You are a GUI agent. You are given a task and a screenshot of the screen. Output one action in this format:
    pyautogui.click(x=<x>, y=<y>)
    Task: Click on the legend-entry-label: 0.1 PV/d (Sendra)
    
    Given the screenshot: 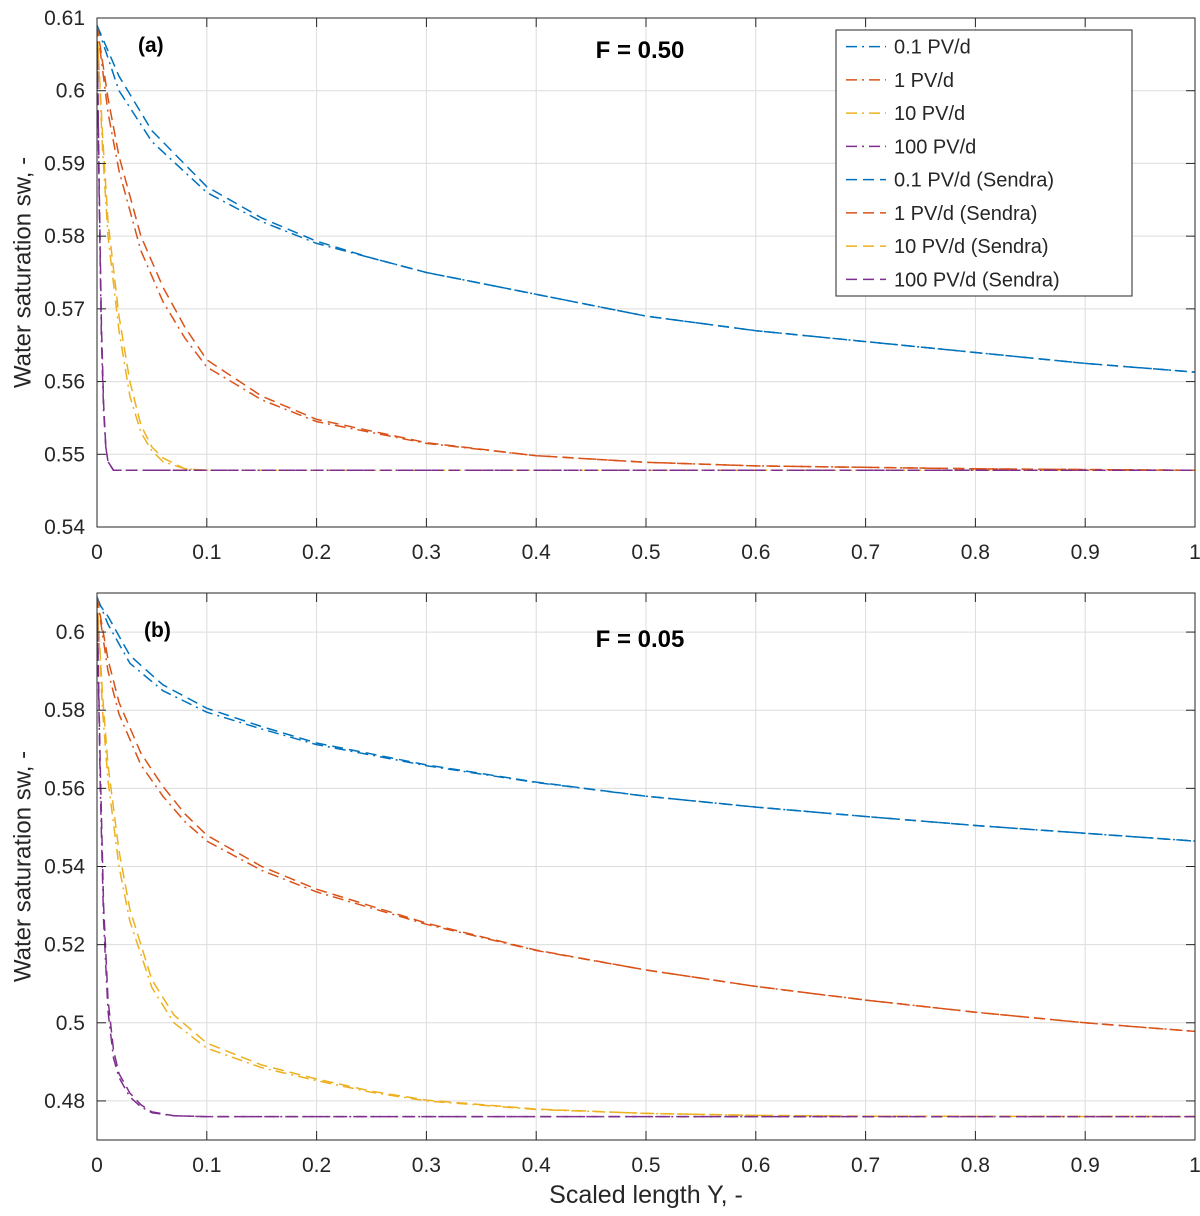 What is the action you would take?
    pyautogui.click(x=974, y=181)
    